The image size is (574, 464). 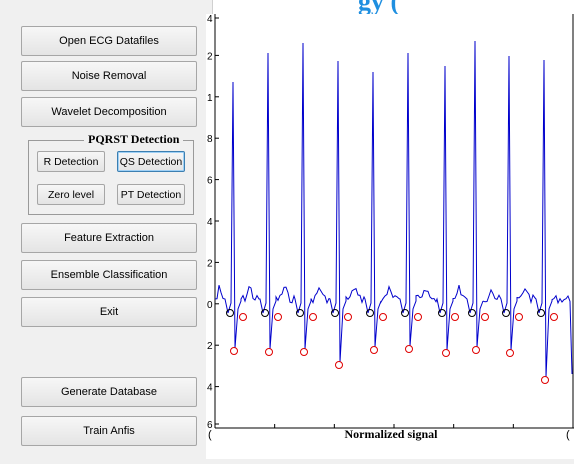 What do you see at coordinates (71, 161) in the screenshot?
I see `r-detection-button: R Detection` at bounding box center [71, 161].